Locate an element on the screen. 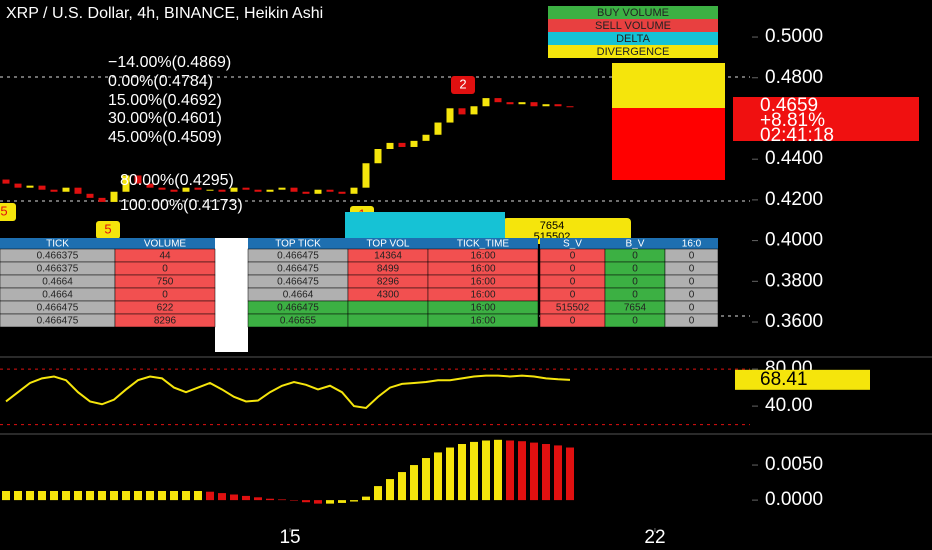  table-cell-text: 4300 is located at coordinates (388, 295).